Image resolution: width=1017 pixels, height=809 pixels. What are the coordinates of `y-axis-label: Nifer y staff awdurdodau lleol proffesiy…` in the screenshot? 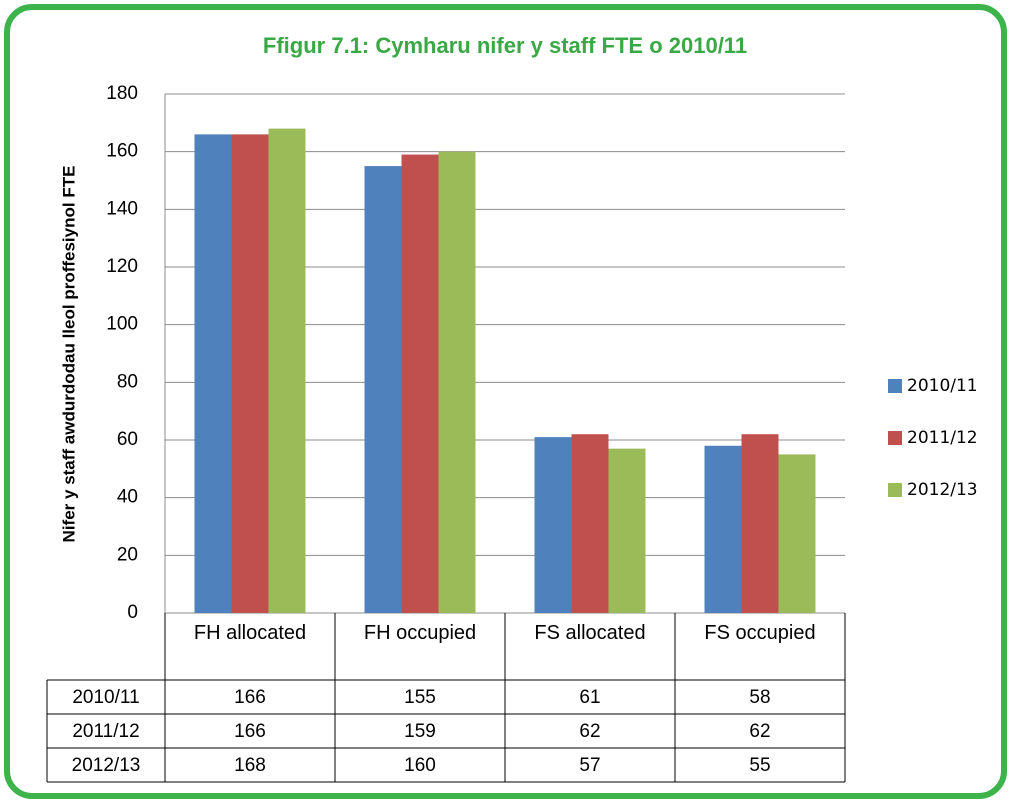 It's located at (68, 354).